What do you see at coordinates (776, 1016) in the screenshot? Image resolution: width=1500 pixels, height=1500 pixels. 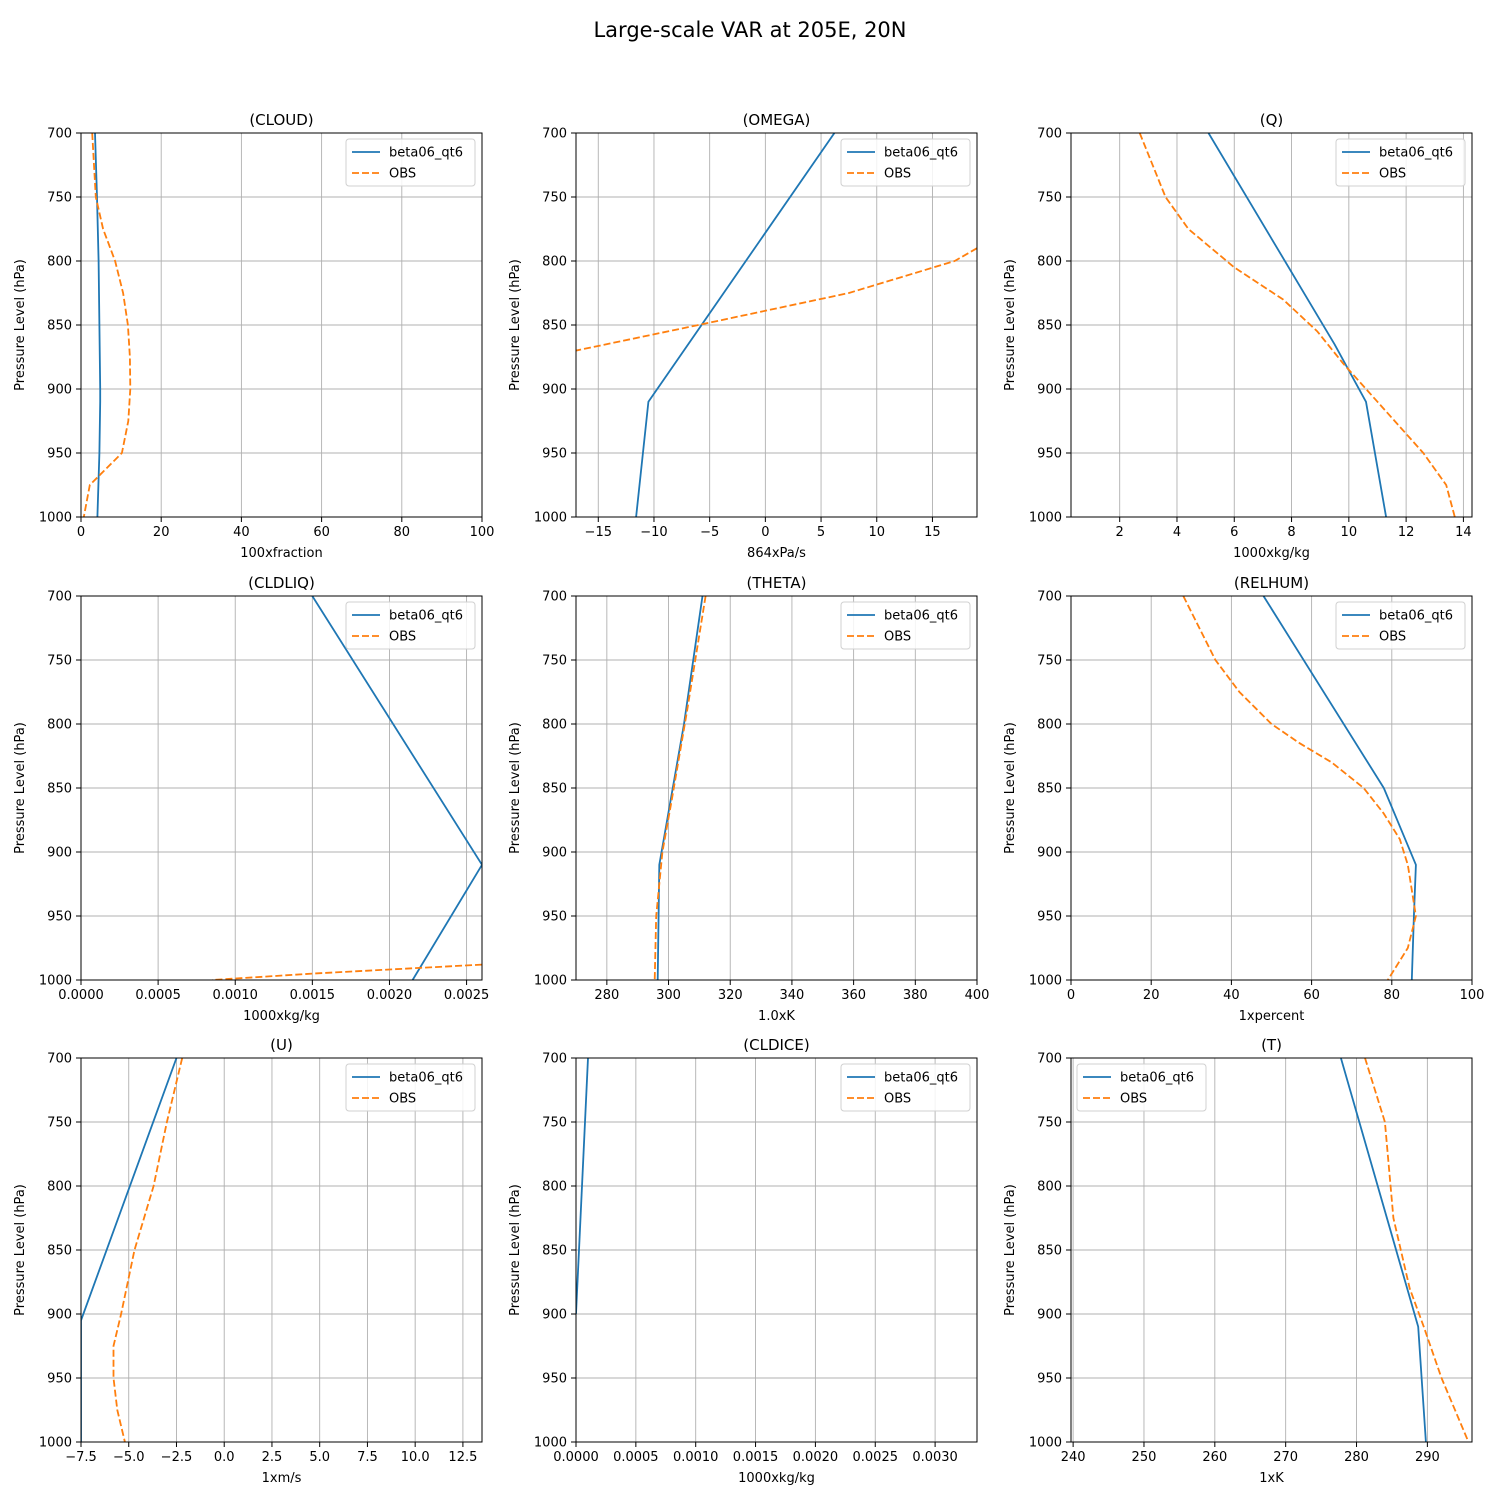 I see `x-axis-label: 1.0xK` at bounding box center [776, 1016].